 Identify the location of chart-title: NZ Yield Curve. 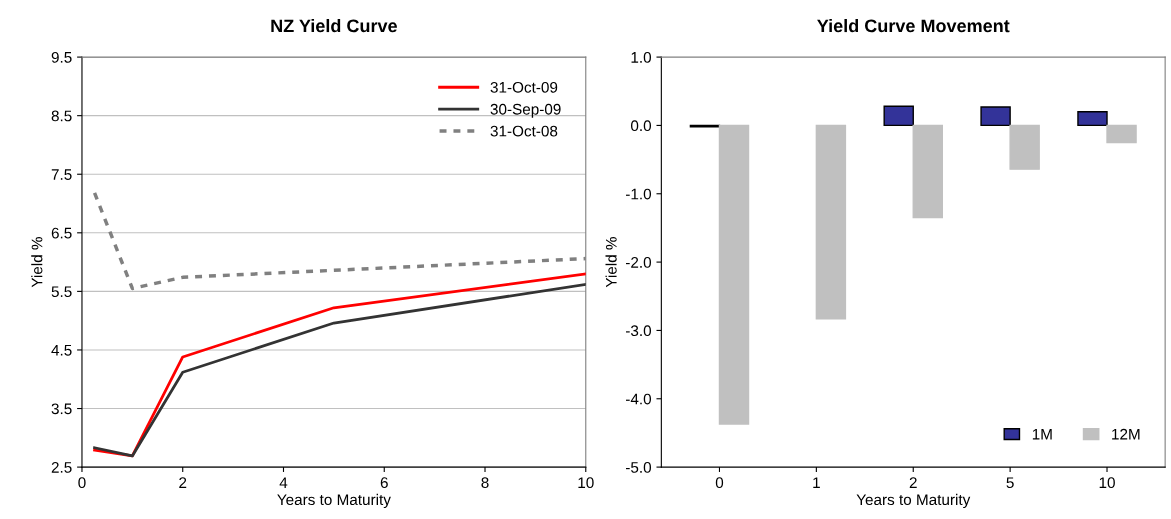
(334, 26).